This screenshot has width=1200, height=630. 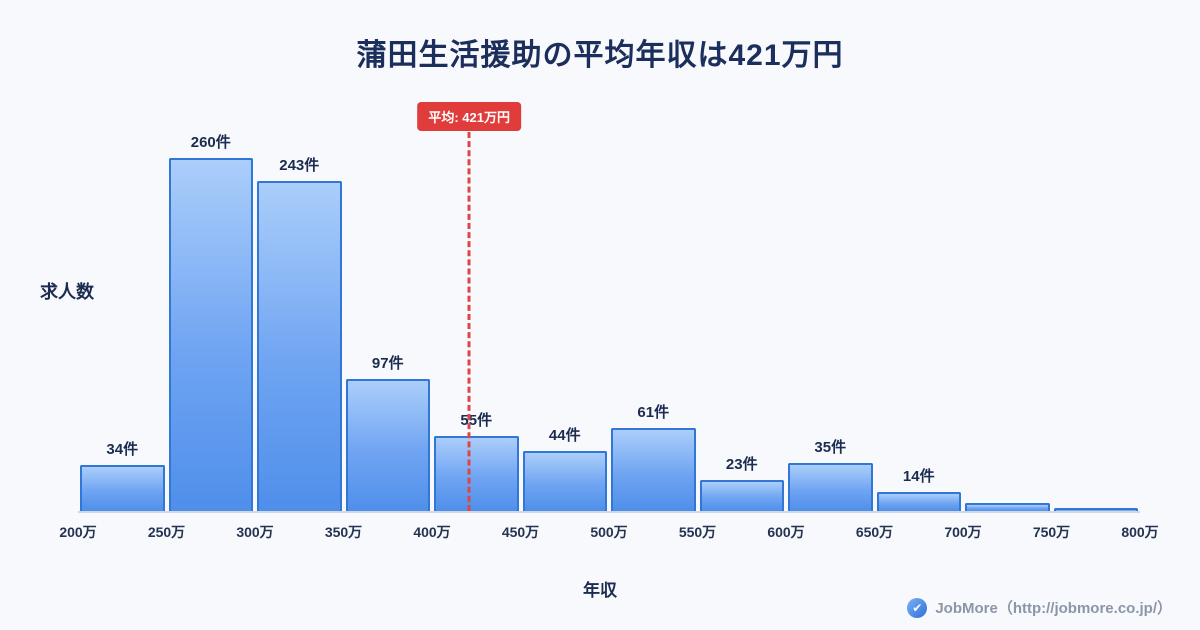 I want to click on bar-value-label: 61件, so click(x=653, y=413).